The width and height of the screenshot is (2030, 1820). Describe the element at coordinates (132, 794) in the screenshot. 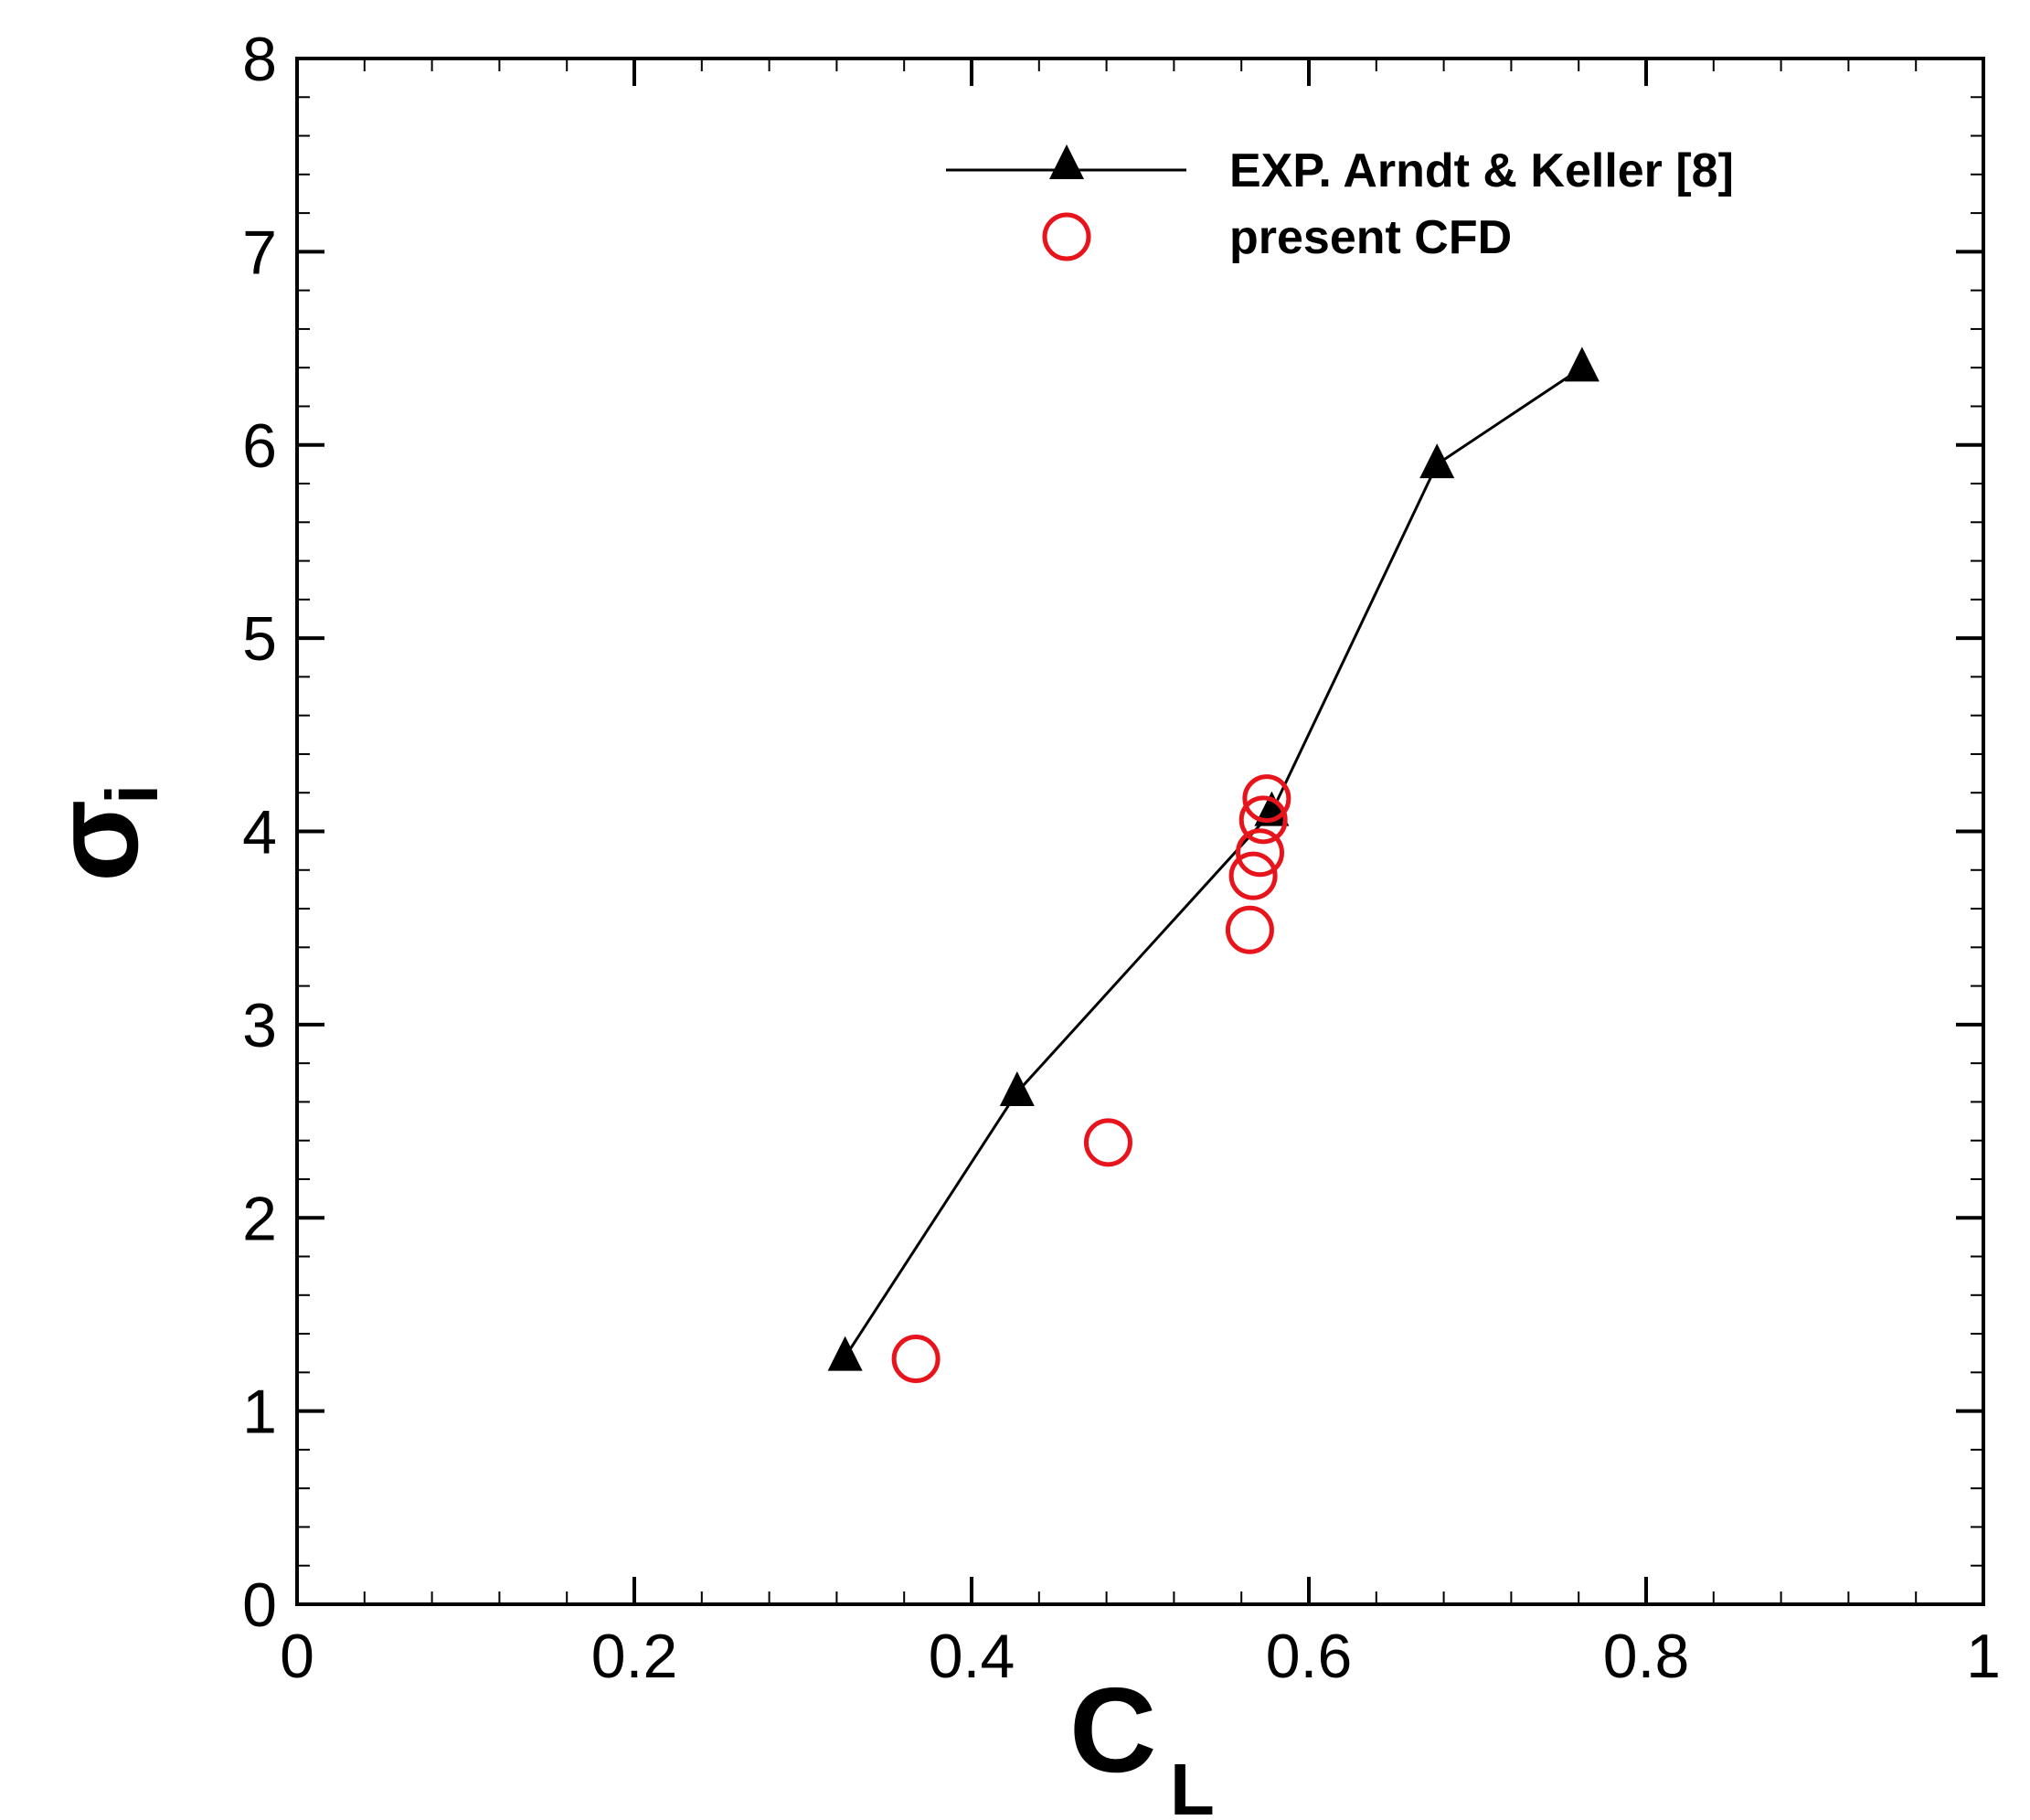

I see `y-axis-title-sub: i` at that location.